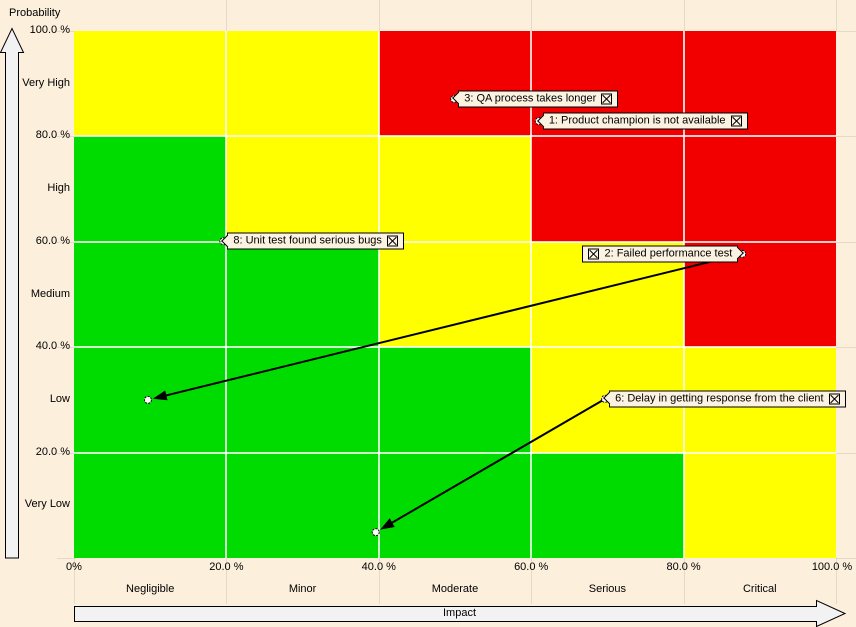 Image resolution: width=856 pixels, height=627 pixels. Describe the element at coordinates (150, 84) in the screenshot. I see `matrix-cell-very-high-negligible` at that location.